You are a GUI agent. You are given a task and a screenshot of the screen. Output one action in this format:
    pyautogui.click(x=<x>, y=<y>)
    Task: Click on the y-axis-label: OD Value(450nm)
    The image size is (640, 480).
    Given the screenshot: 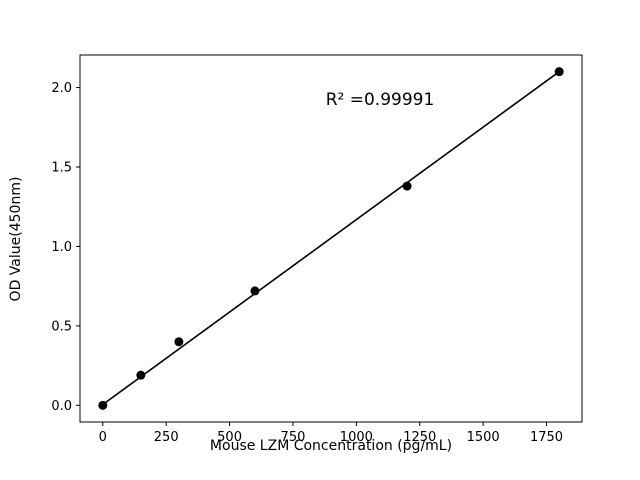 What is the action you would take?
    pyautogui.click(x=16, y=239)
    